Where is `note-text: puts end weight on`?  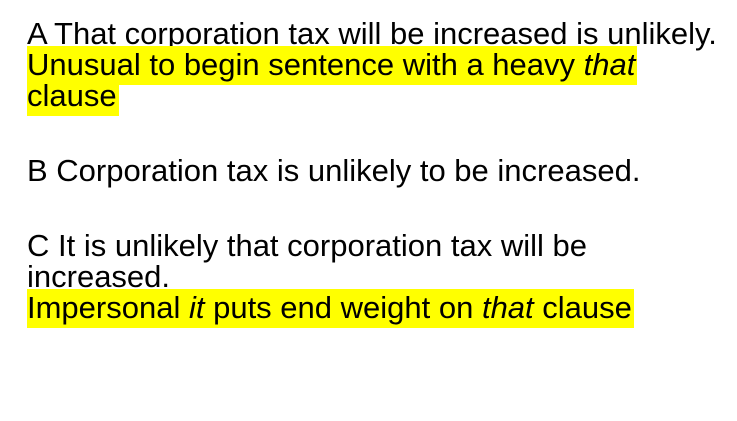 note-text: puts end weight on is located at coordinates (343, 307).